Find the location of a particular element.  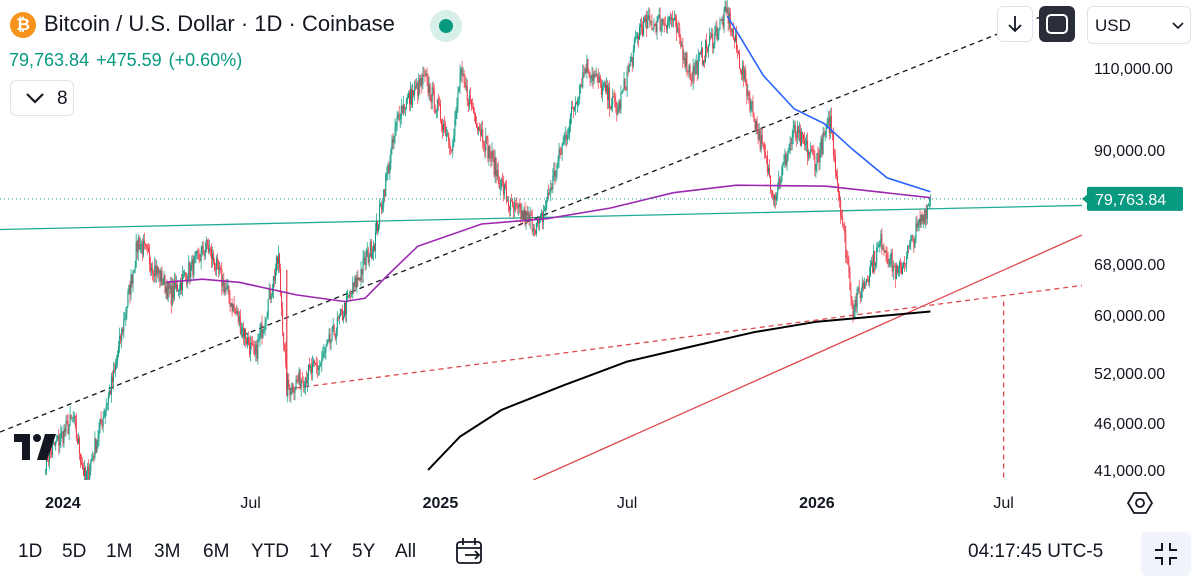

x-axis: 2024 Jul 2025 Jul 2026 Jul is located at coordinates (529, 503).